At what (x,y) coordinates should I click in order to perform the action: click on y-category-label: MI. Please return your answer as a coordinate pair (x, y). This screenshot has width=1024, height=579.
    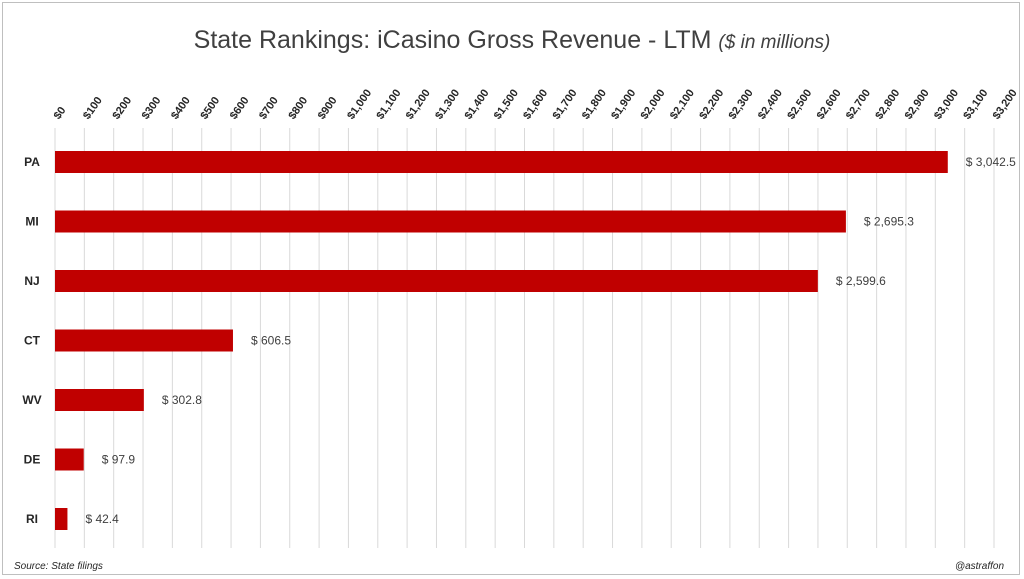
    Looking at the image, I should click on (31, 222).